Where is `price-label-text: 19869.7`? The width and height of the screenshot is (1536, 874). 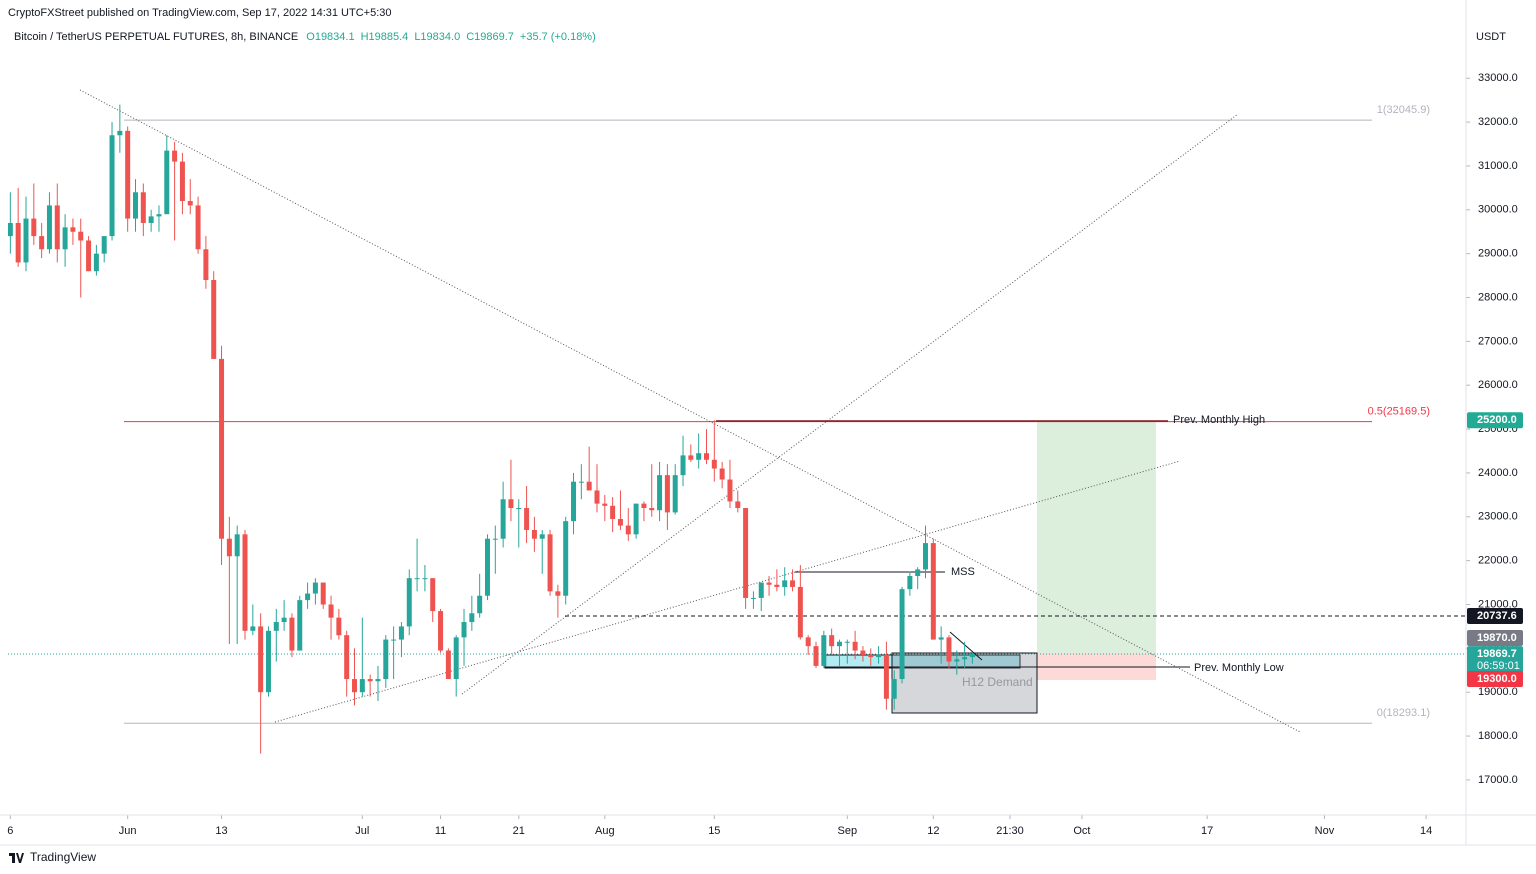
price-label-text: 19869.7 is located at coordinates (1497, 654).